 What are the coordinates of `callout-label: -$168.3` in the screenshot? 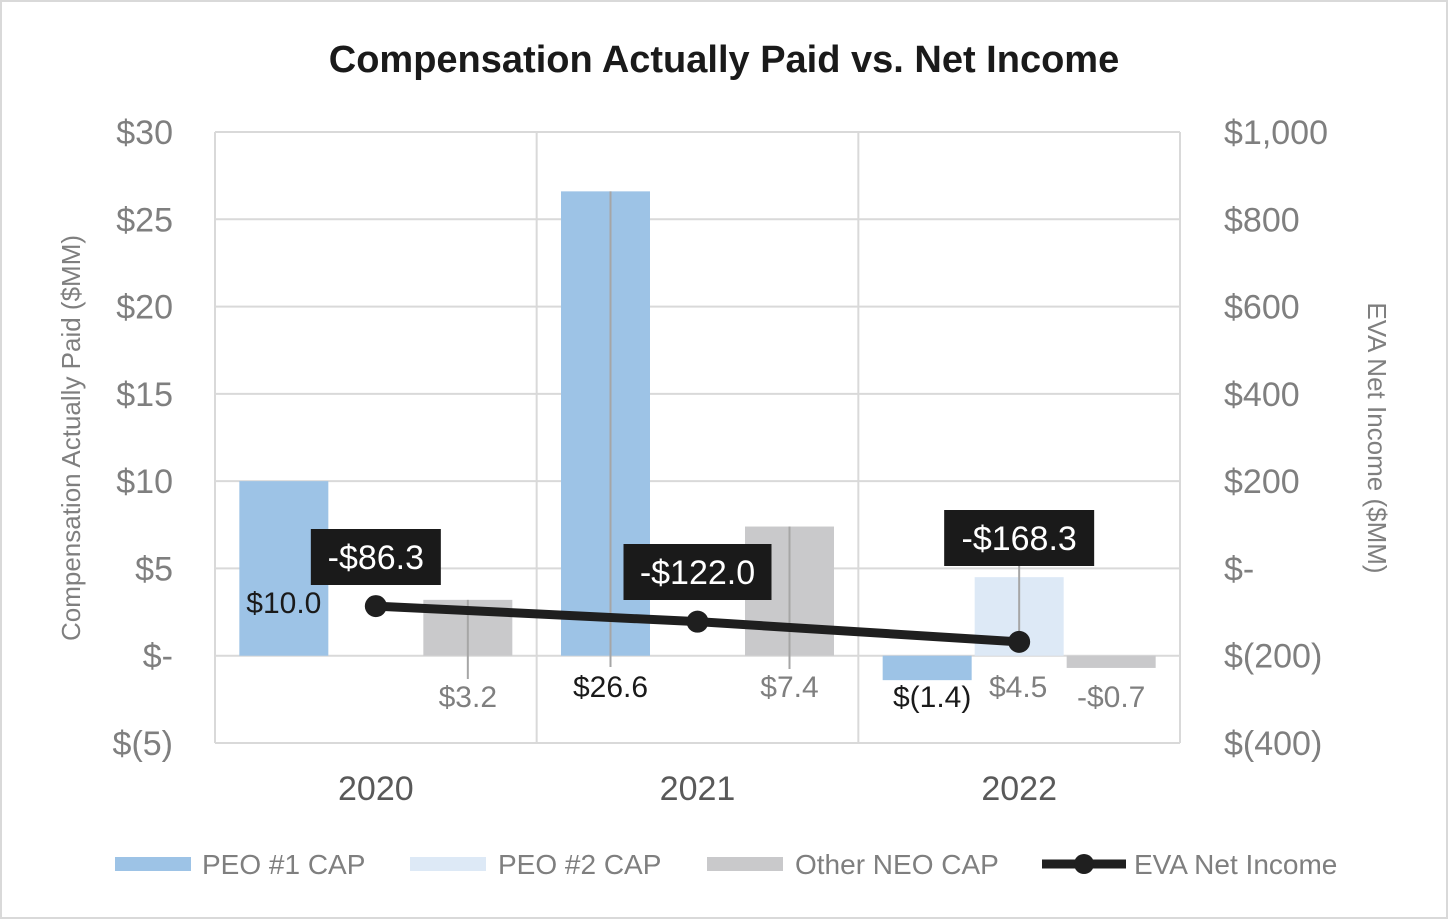 It's located at (1019, 539).